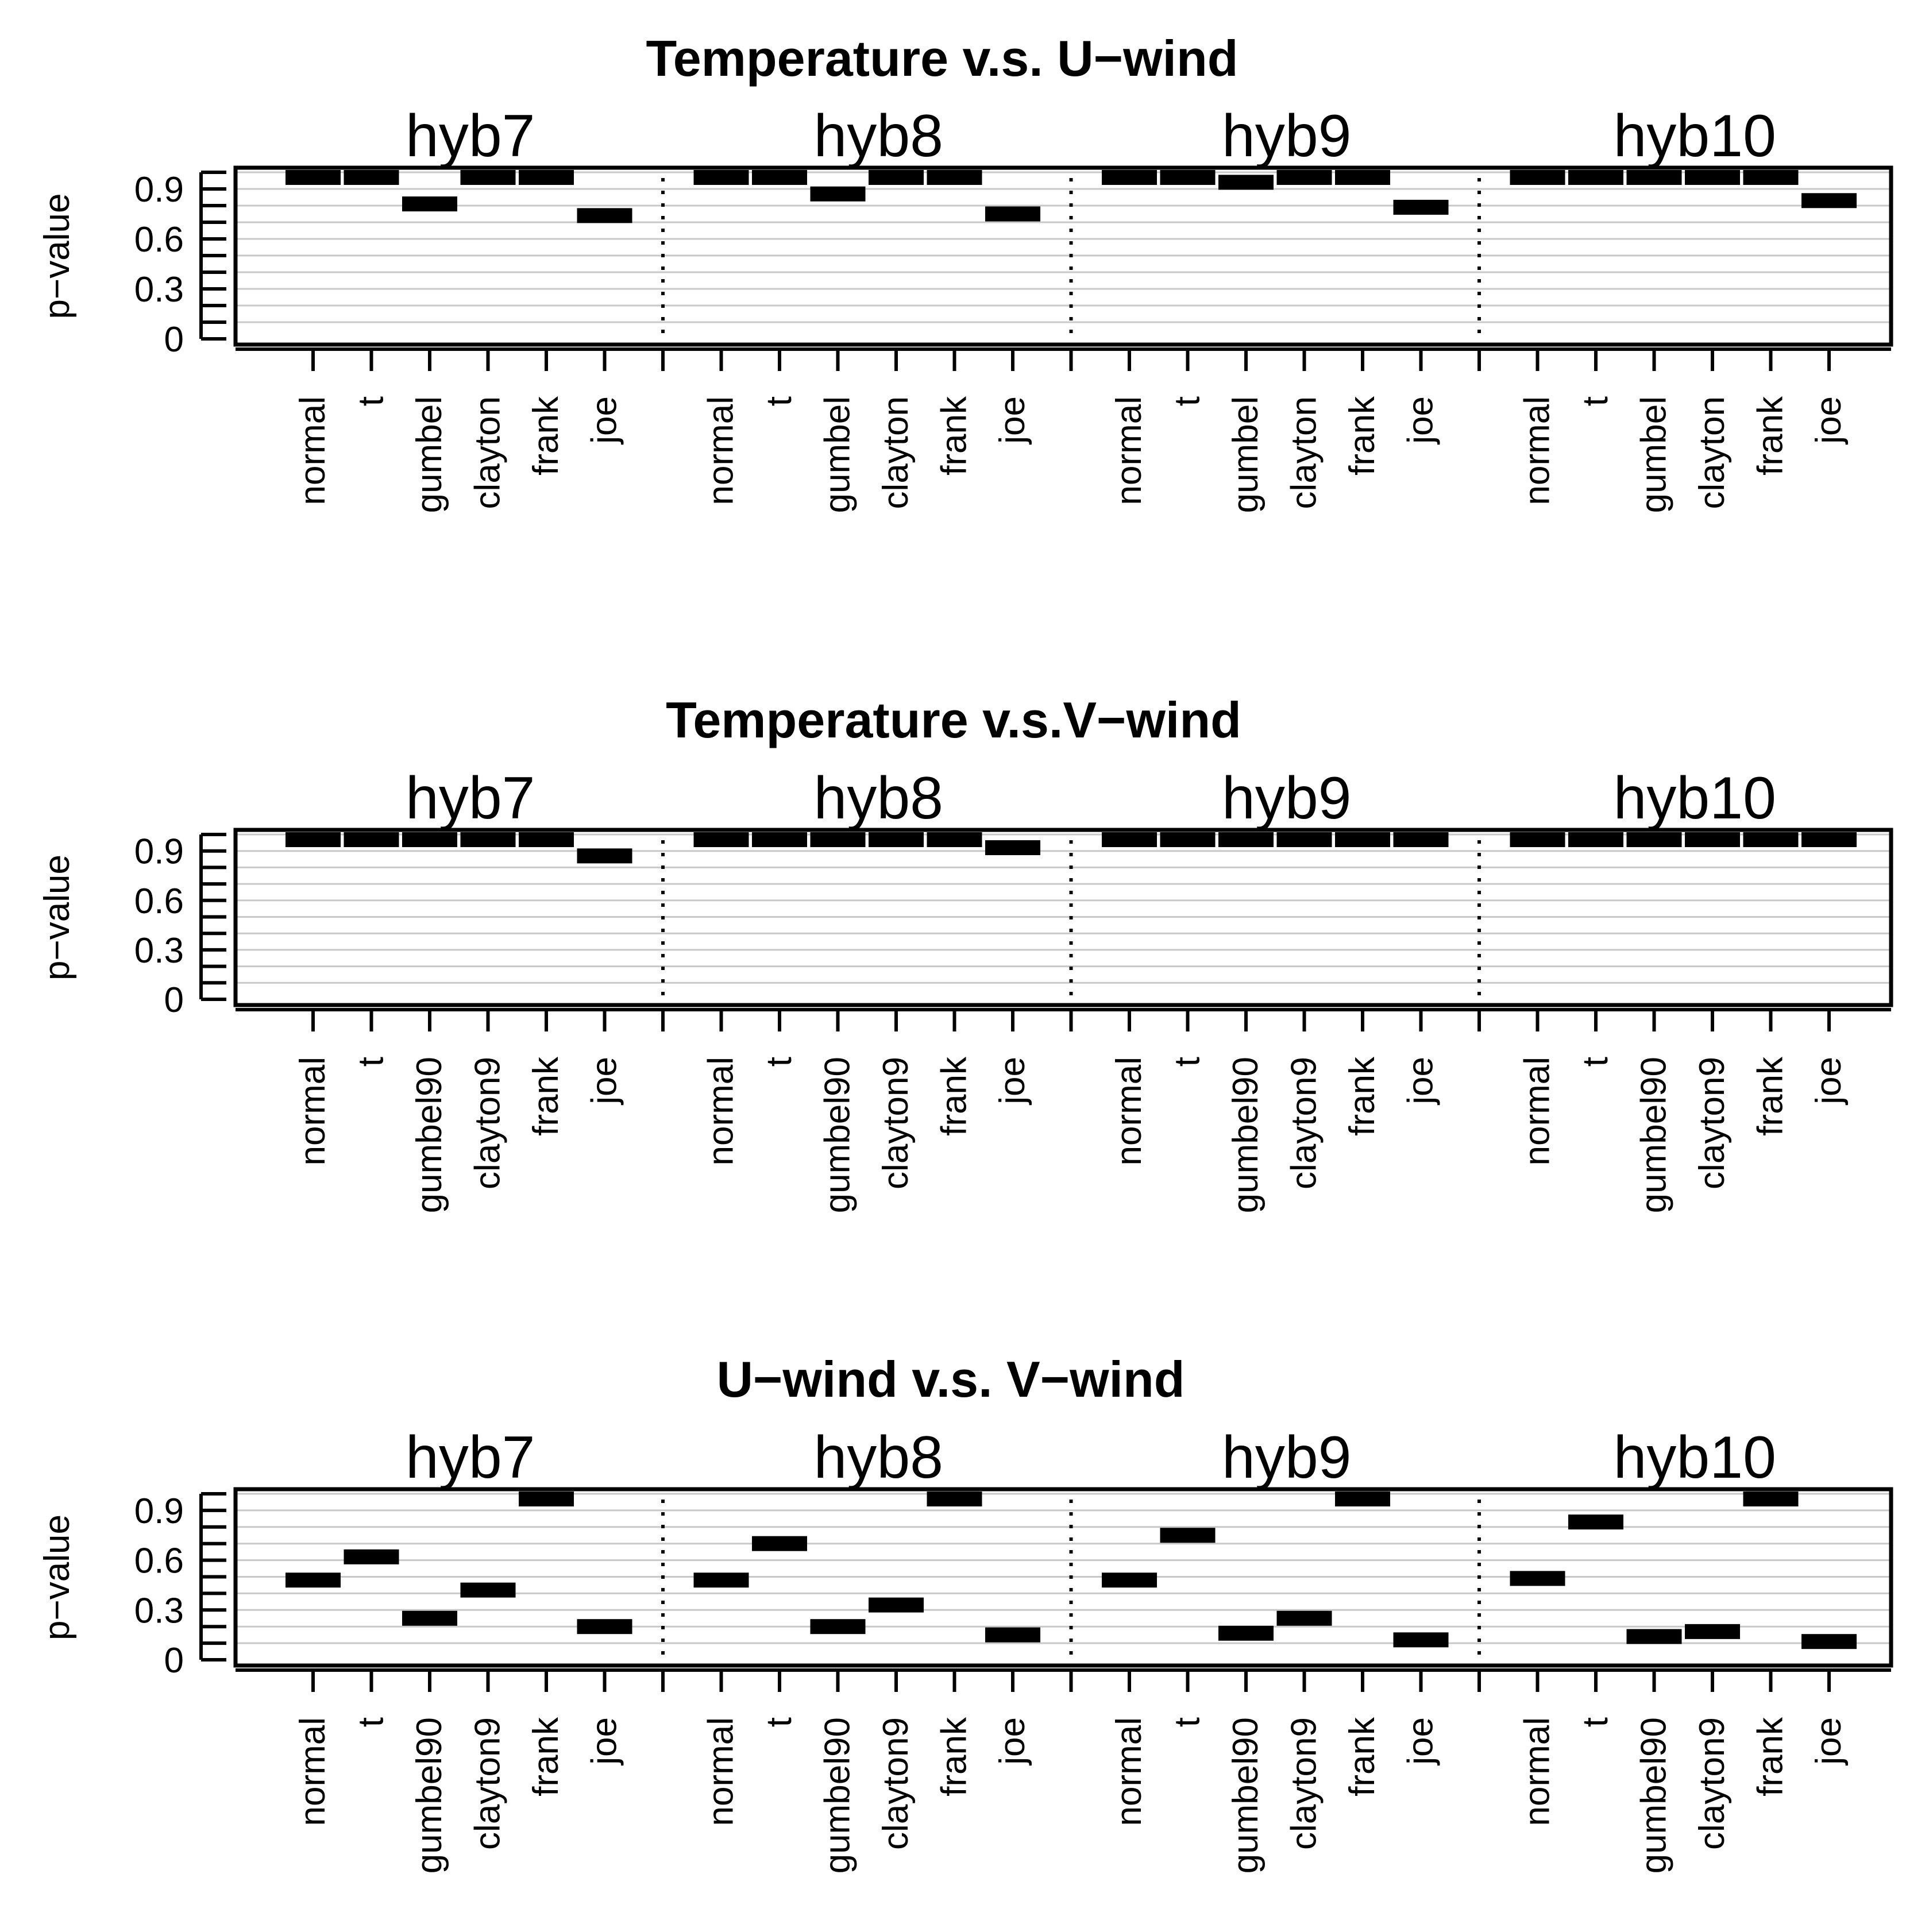  Describe the element at coordinates (1246, 1633) in the screenshot. I see `bar-hyb9-gumbel90` at that location.